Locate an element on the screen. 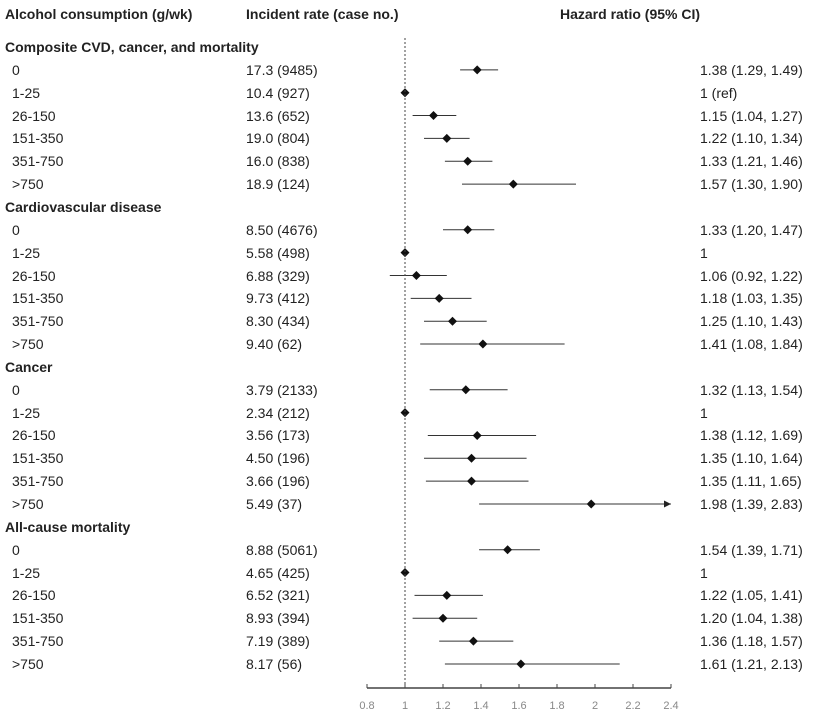 The width and height of the screenshot is (831, 719). incident-rate: 3.56 (173) is located at coordinates (278, 435).